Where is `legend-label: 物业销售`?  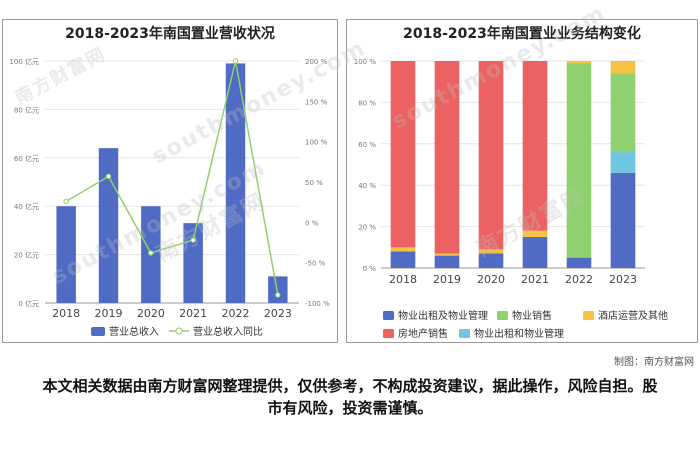 legend-label: 物业销售 is located at coordinates (532, 315).